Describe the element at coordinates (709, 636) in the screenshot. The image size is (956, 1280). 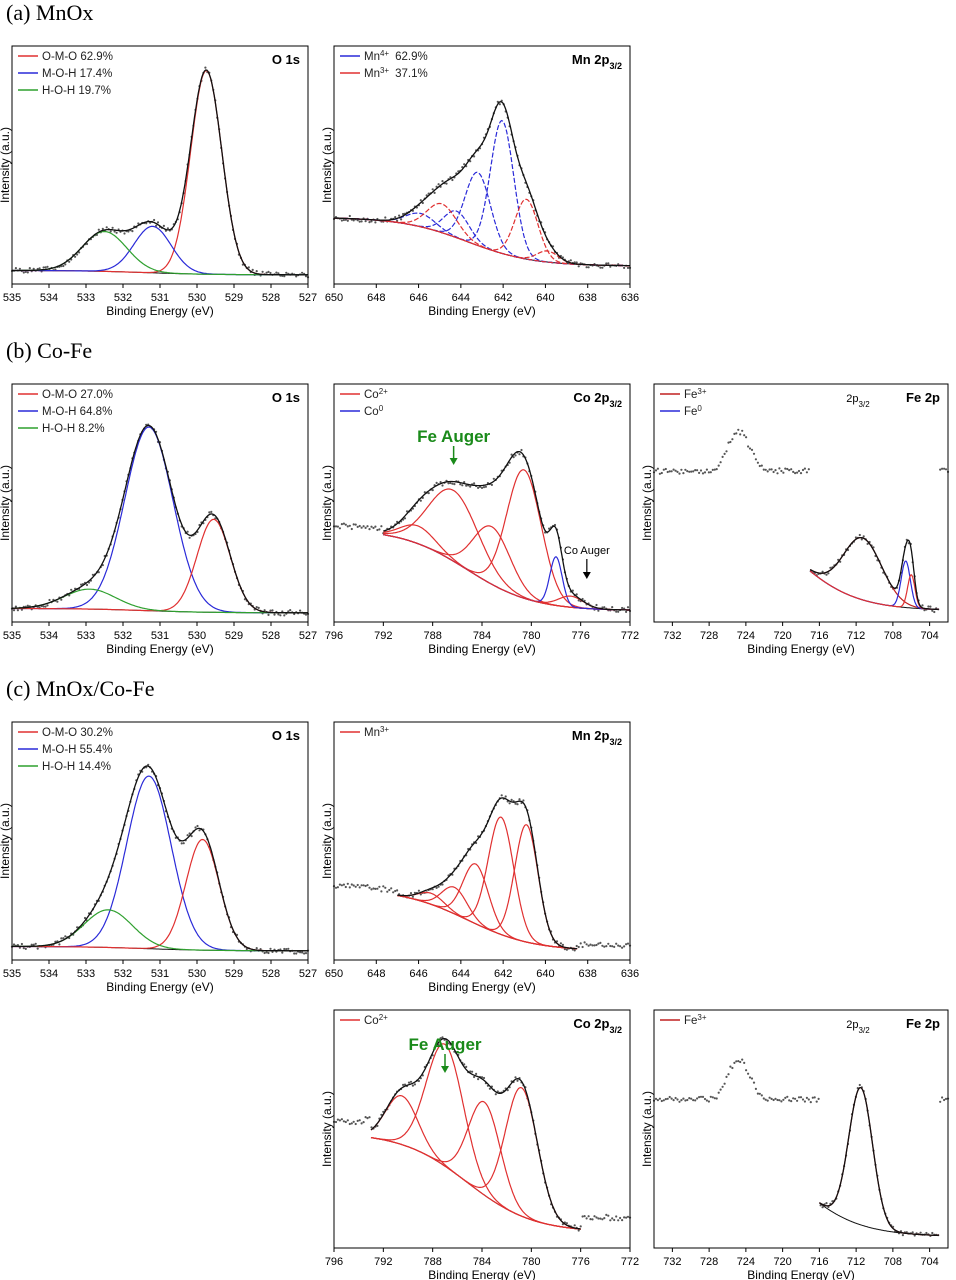
I see `x-tick-label: 728` at that location.